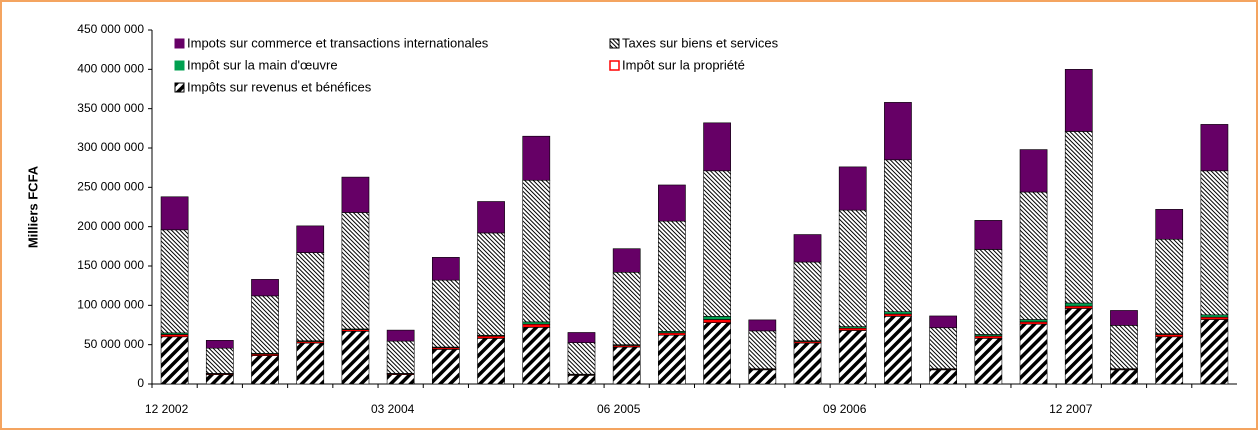 The image size is (1258, 430). Describe the element at coordinates (683, 64) in the screenshot. I see `legend-label: Impôt sur la propriété` at that location.